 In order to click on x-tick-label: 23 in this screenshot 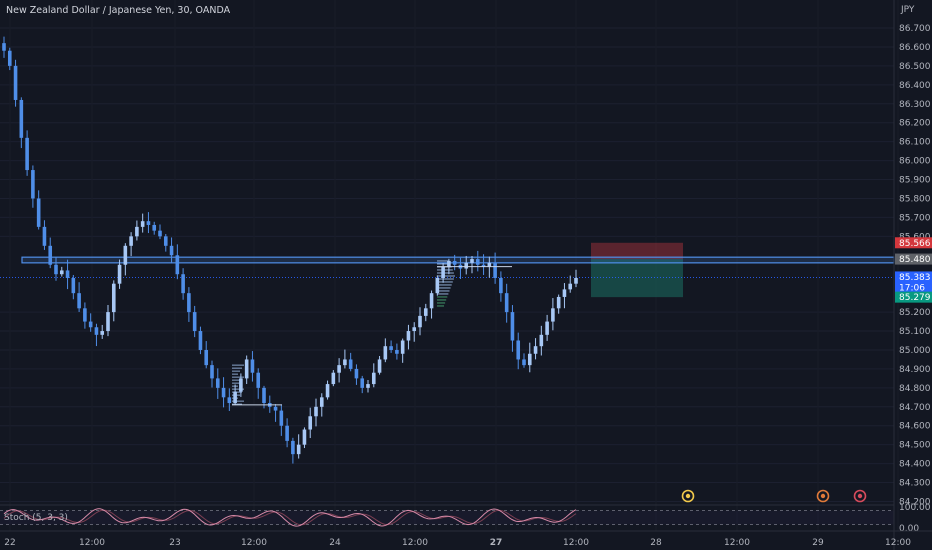, I will do `click(174, 543)`.